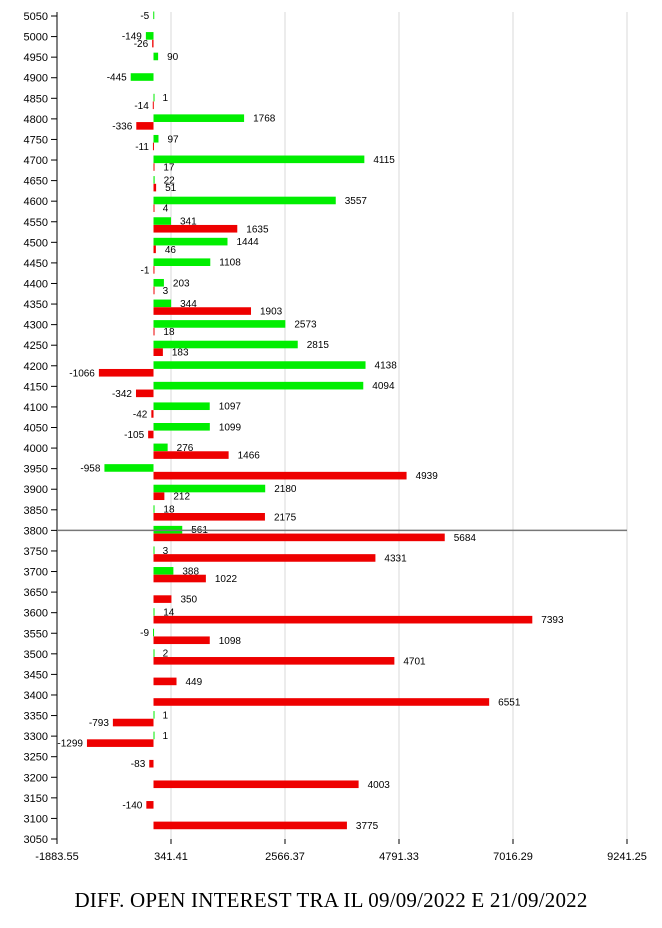 Image resolution: width=662 pixels, height=928 pixels. I want to click on y-tick-label-3950: 3950, so click(36, 470).